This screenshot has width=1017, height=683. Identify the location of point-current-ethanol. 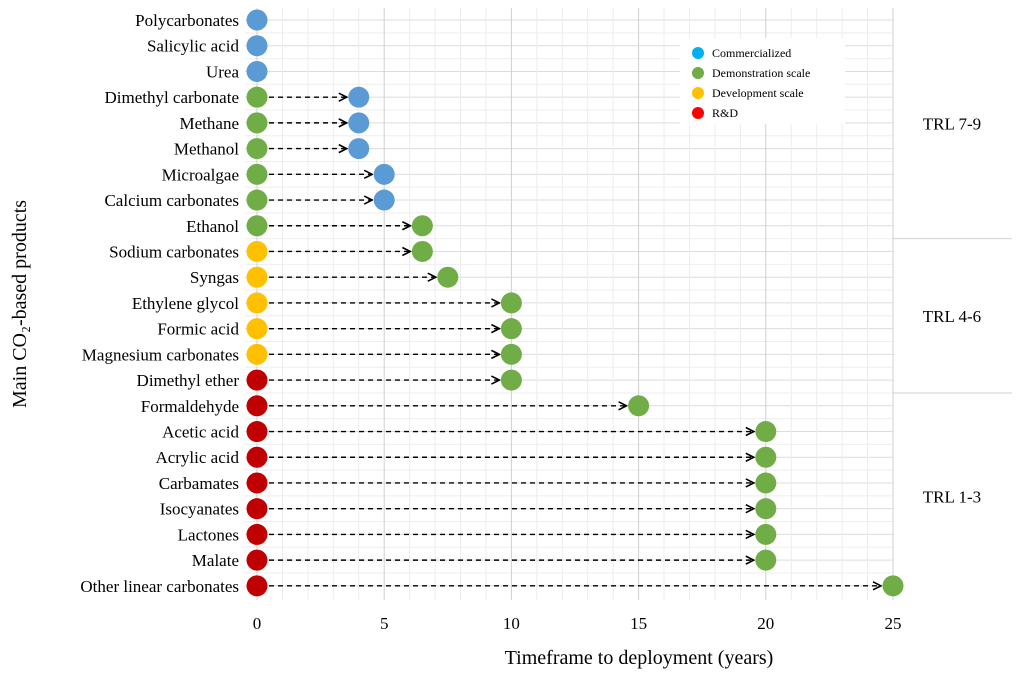
(257, 226).